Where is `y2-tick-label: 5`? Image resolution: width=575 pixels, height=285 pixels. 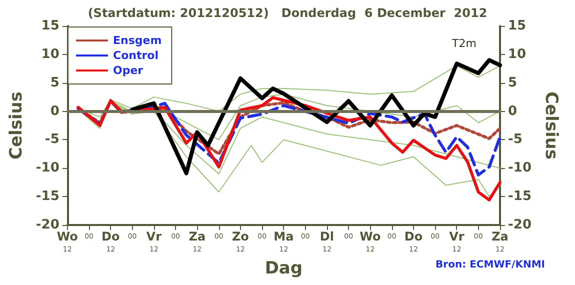 y2-tick-label: 5 is located at coordinates (513, 82).